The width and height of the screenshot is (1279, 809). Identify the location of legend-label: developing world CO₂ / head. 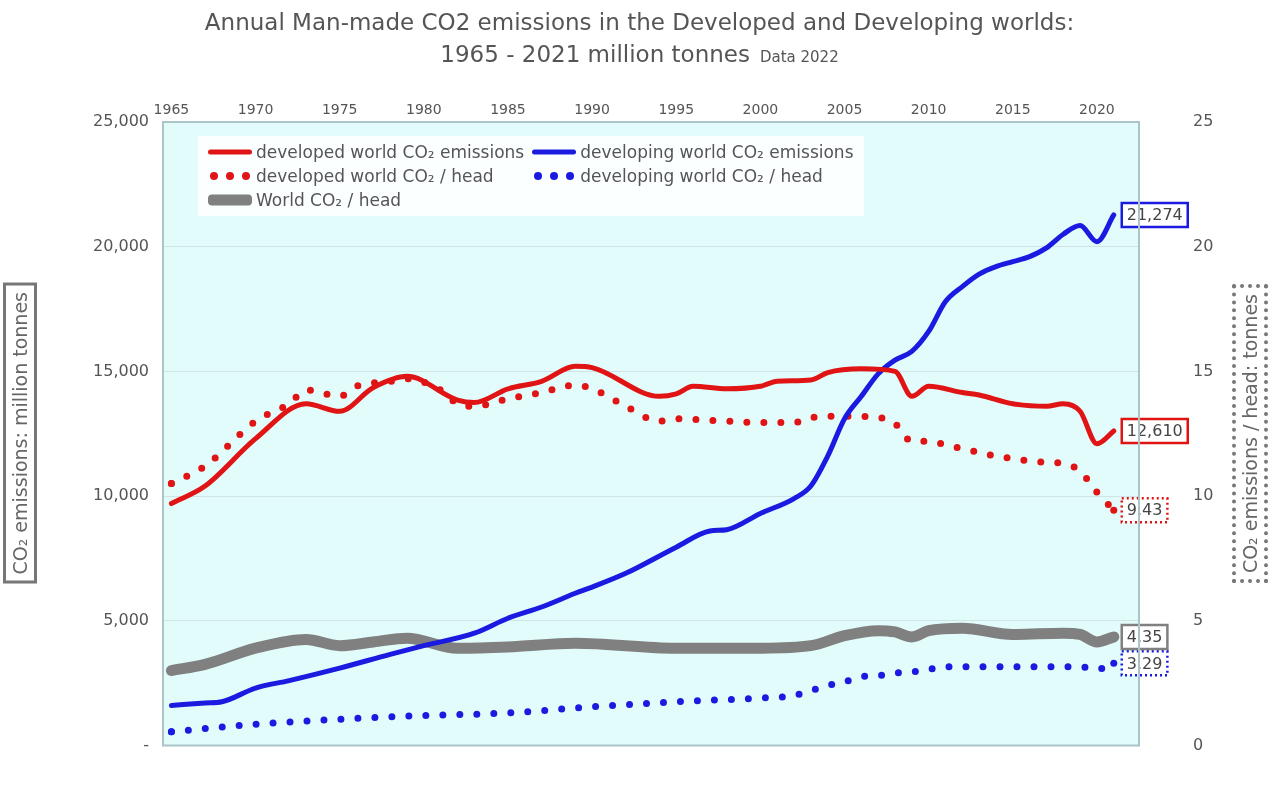
(701, 176).